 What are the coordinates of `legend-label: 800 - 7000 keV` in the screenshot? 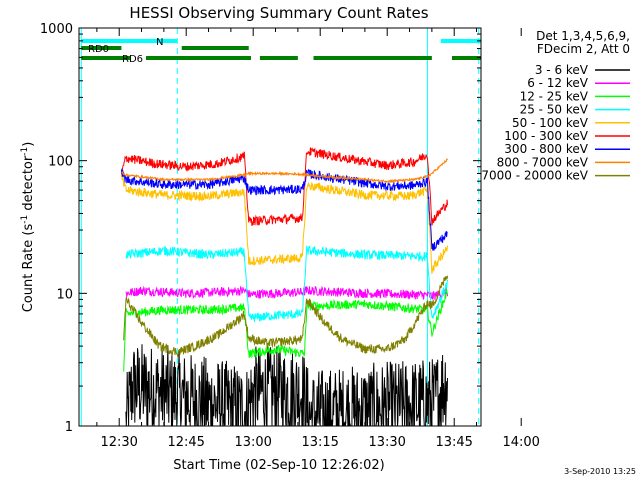 It's located at (543, 162).